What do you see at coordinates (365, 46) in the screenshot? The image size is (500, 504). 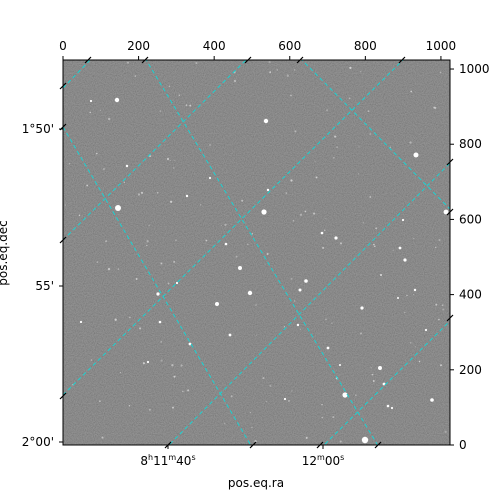 I see `top-tick-label: 800` at bounding box center [365, 46].